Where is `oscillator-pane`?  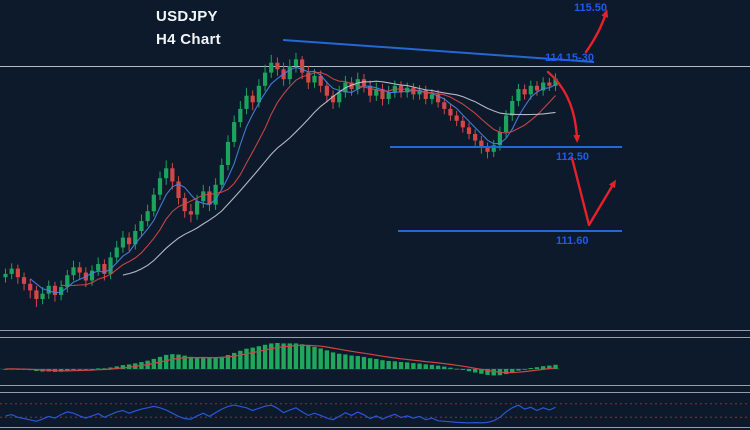
oscillator-pane is located at coordinates (375, 413).